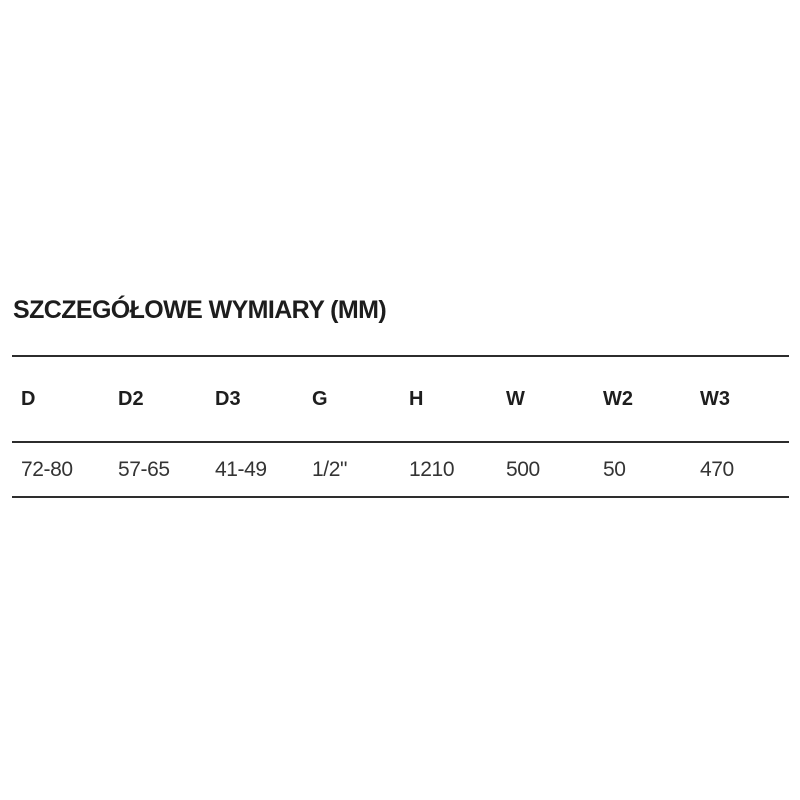  I want to click on table-header-cell-w: W, so click(515, 398).